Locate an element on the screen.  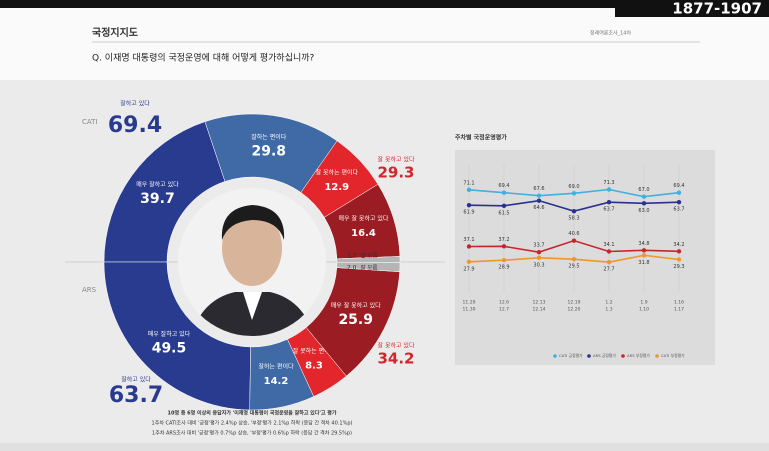
value-label: 33.7 is located at coordinates (538, 246).